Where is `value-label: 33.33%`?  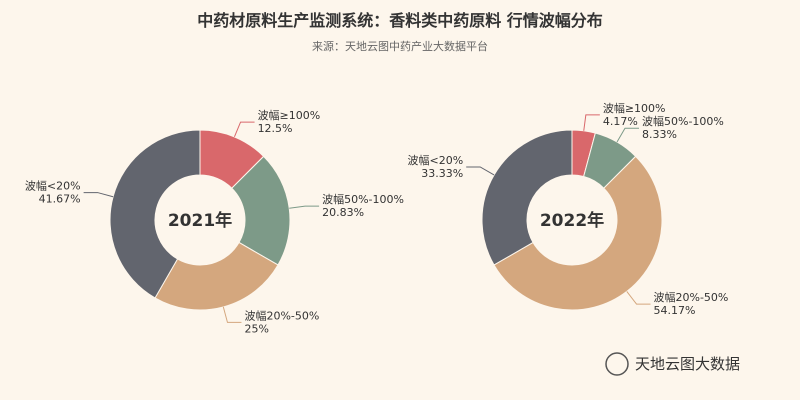
value-label: 33.33% is located at coordinates (442, 173).